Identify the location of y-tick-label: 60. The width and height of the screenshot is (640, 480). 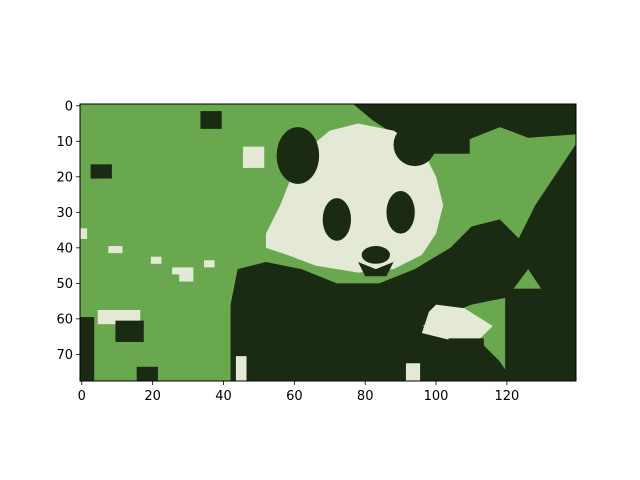
(64, 319).